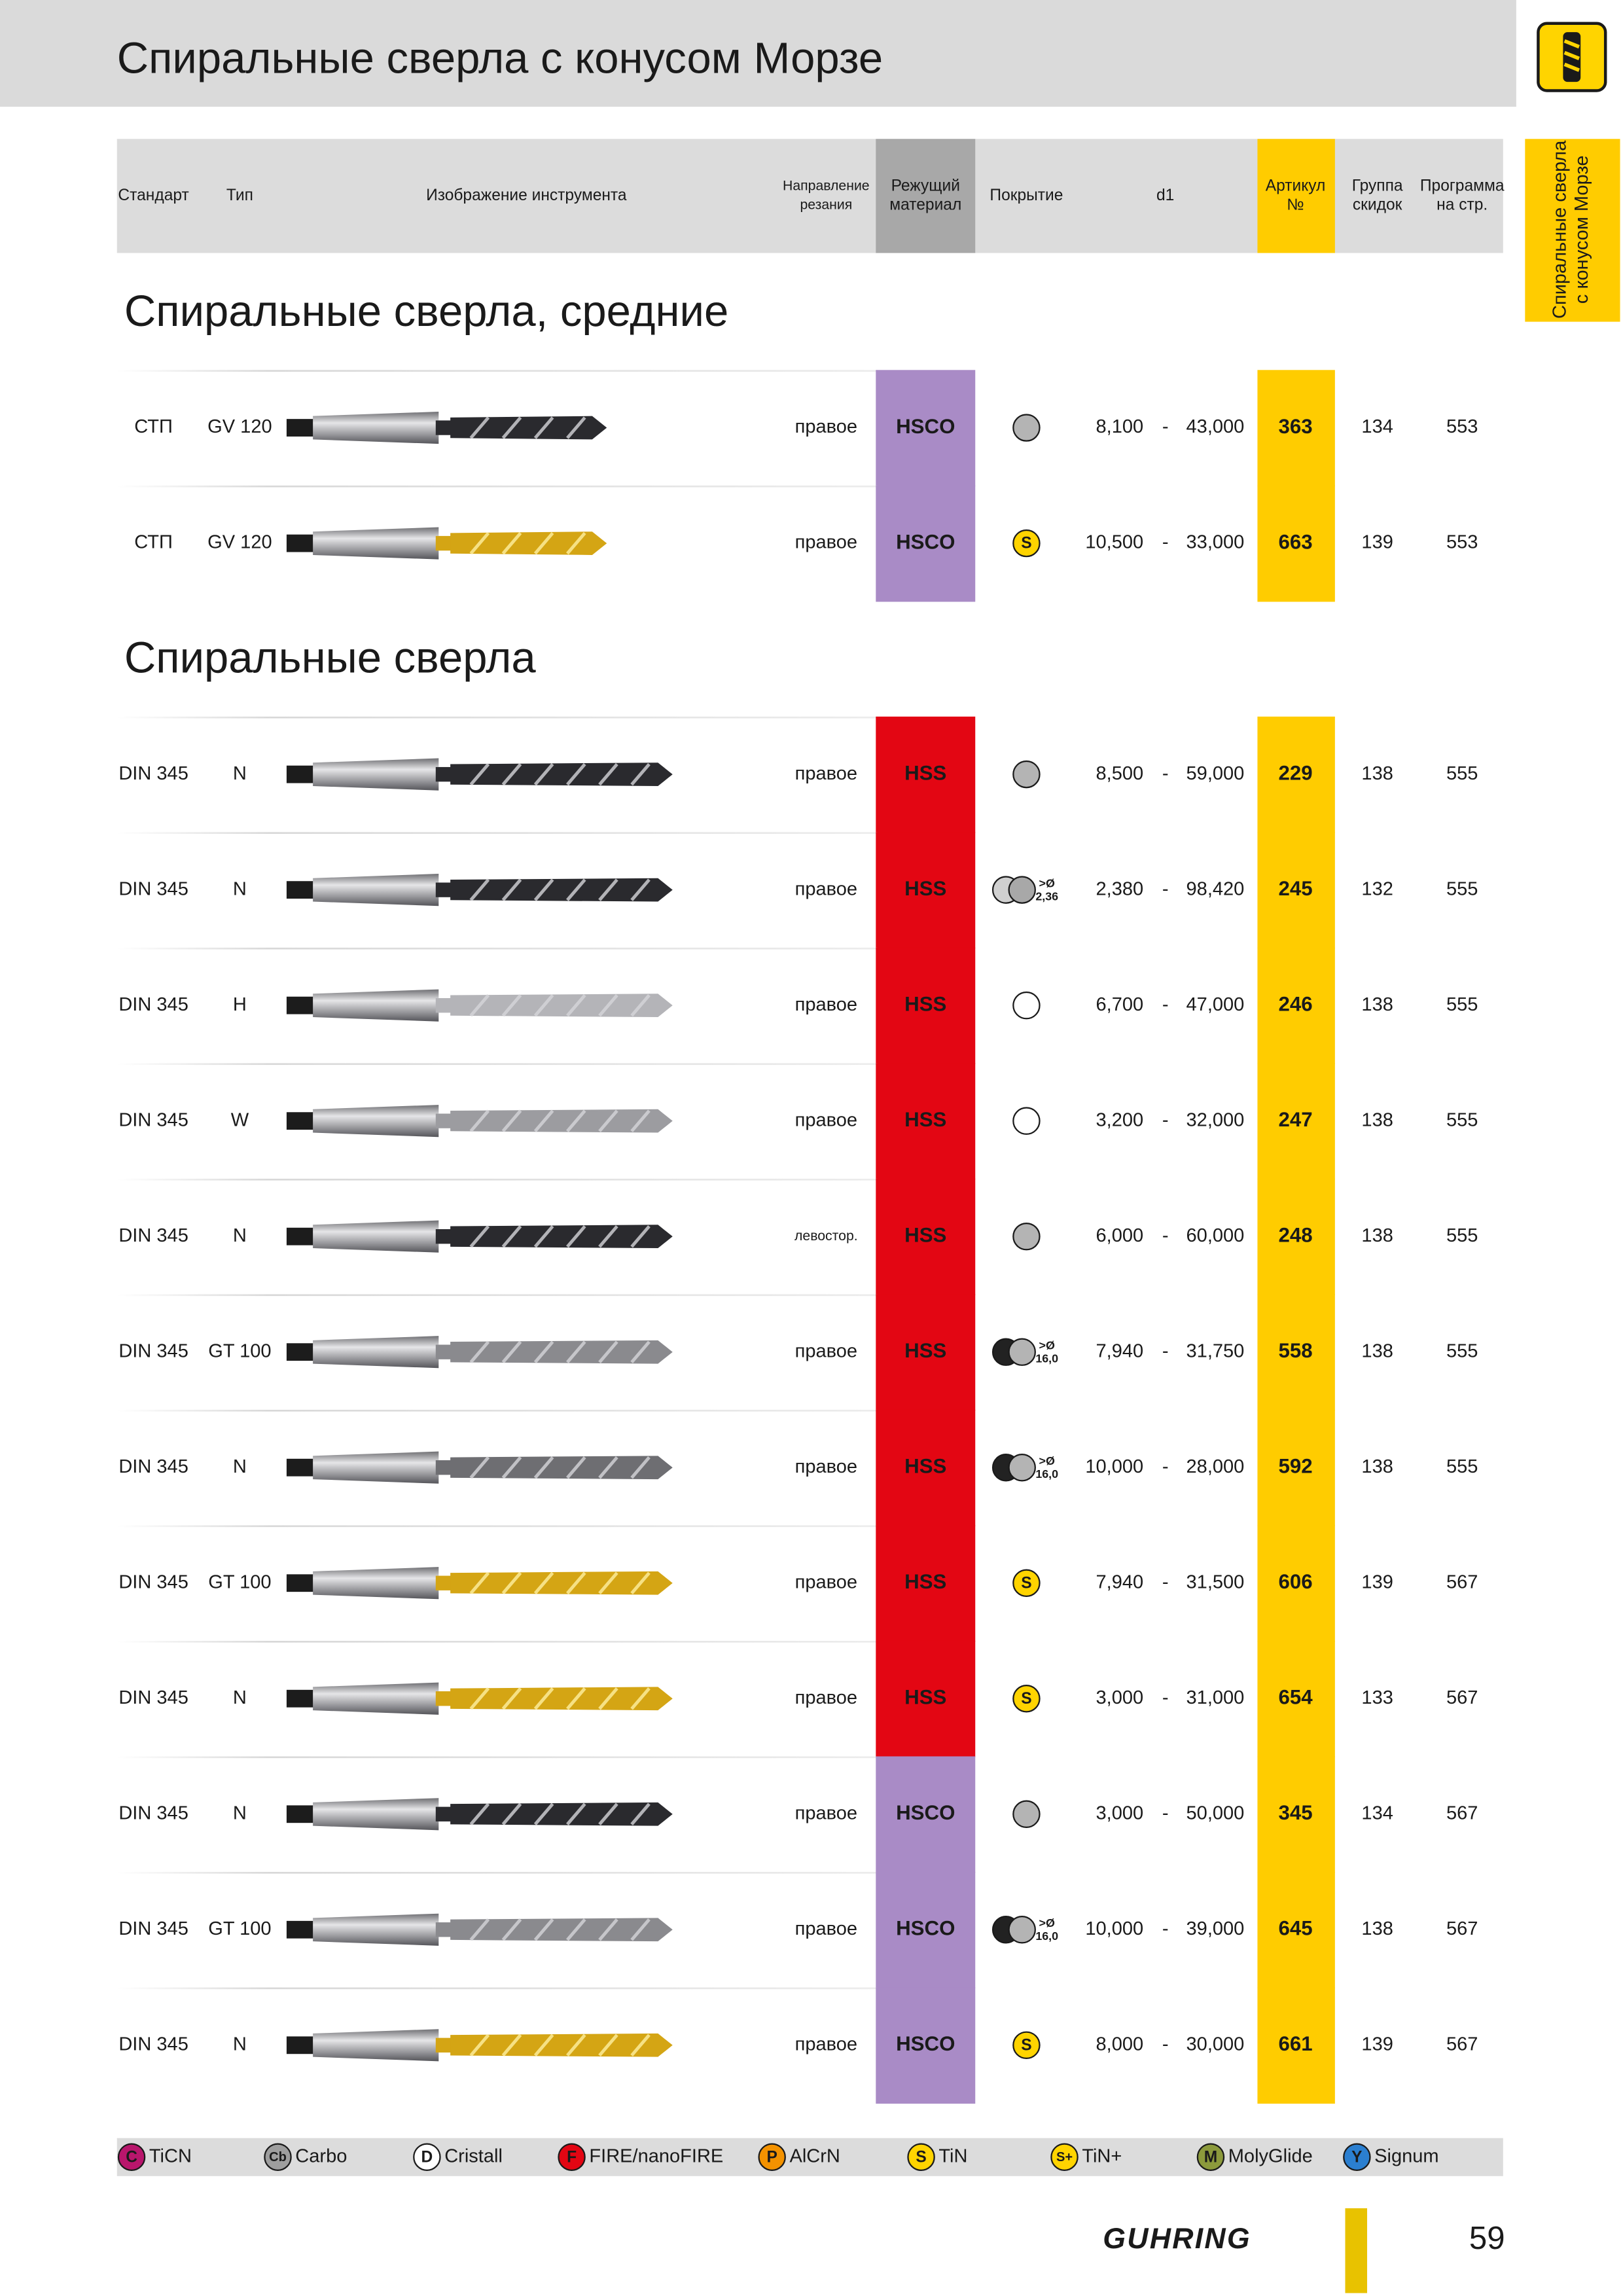  I want to click on logo-icon, so click(1572, 57).